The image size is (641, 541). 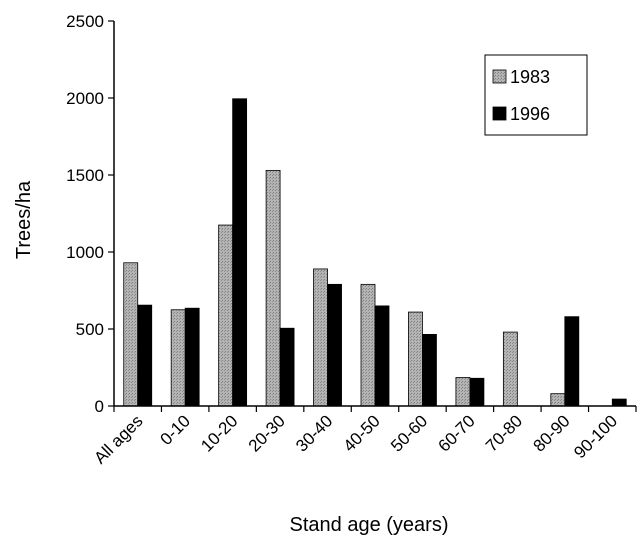 I want to click on x-axis-title: Stand age (years), so click(x=369, y=525).